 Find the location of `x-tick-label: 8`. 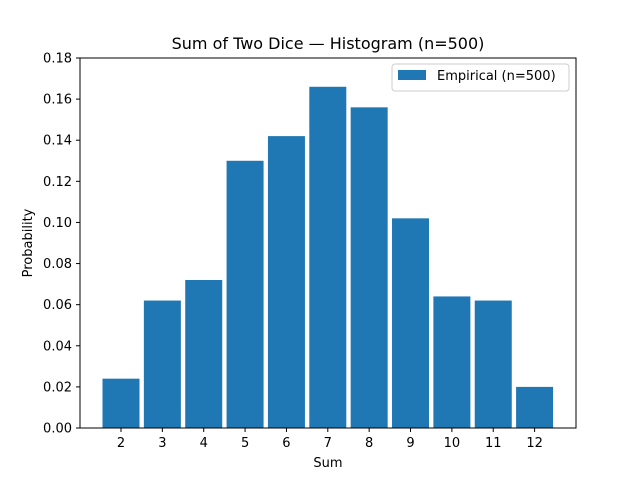

x-tick-label: 8 is located at coordinates (369, 443).